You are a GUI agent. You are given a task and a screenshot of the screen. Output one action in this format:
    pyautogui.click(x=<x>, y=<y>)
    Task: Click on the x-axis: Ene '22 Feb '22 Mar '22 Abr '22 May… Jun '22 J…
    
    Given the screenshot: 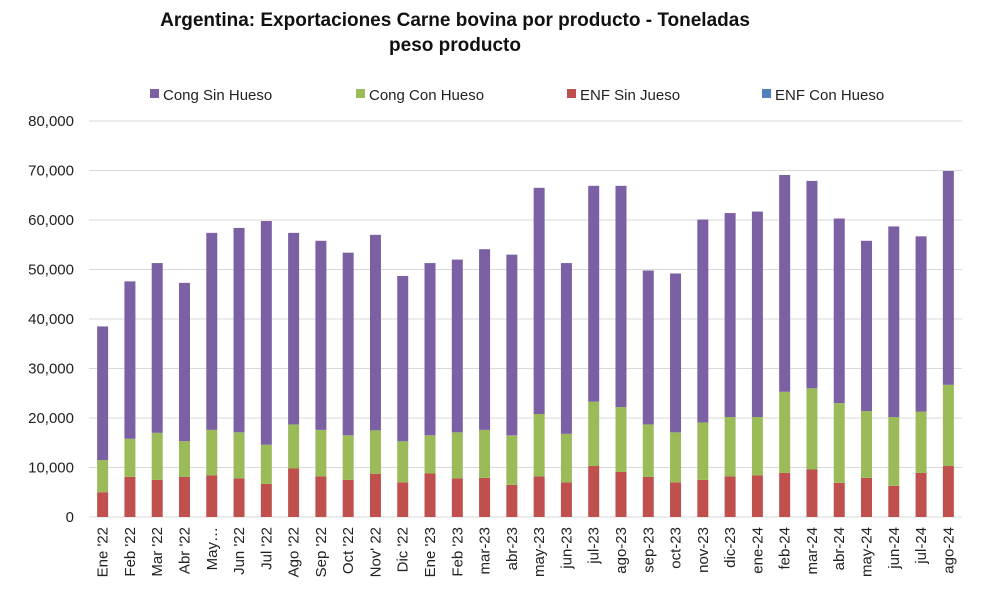 What is the action you would take?
    pyautogui.click(x=526, y=552)
    